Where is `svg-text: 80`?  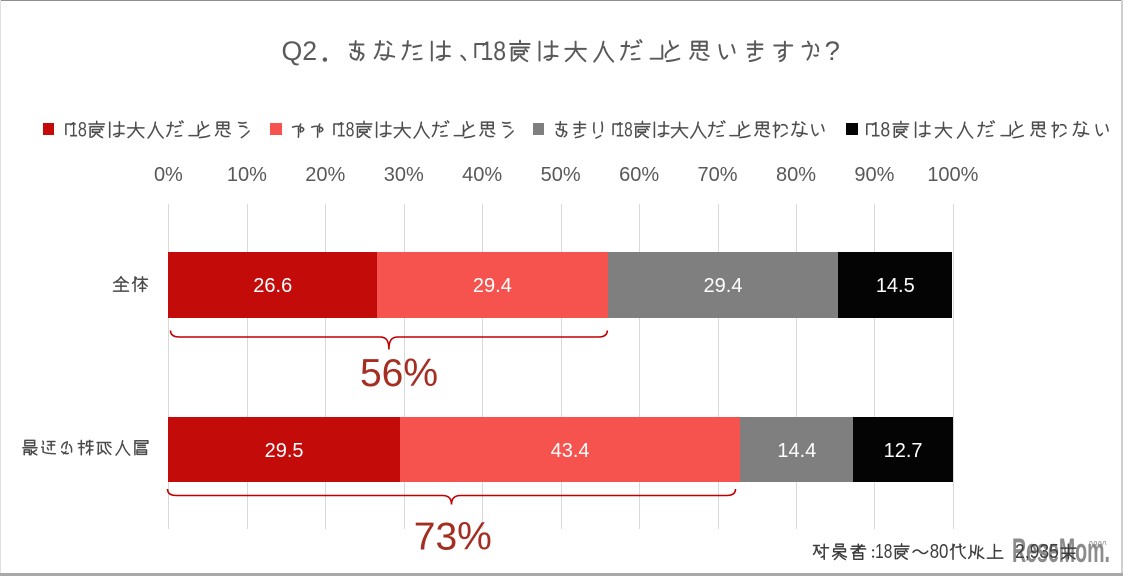
svg-text: 80 is located at coordinates (939, 552).